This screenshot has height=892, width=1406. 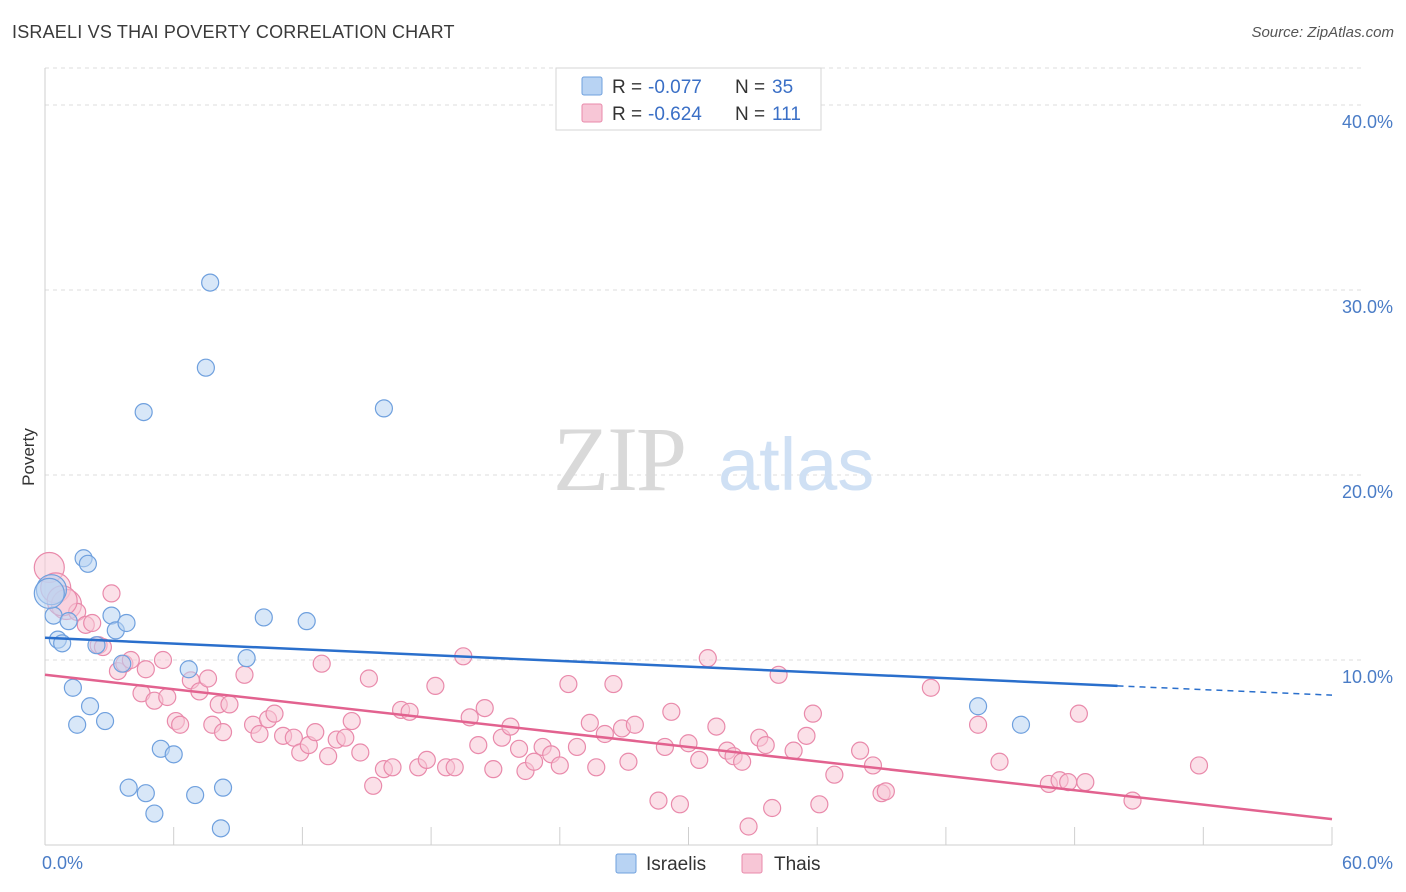 I want to click on x-axis-ticks, so click(x=753, y=836).